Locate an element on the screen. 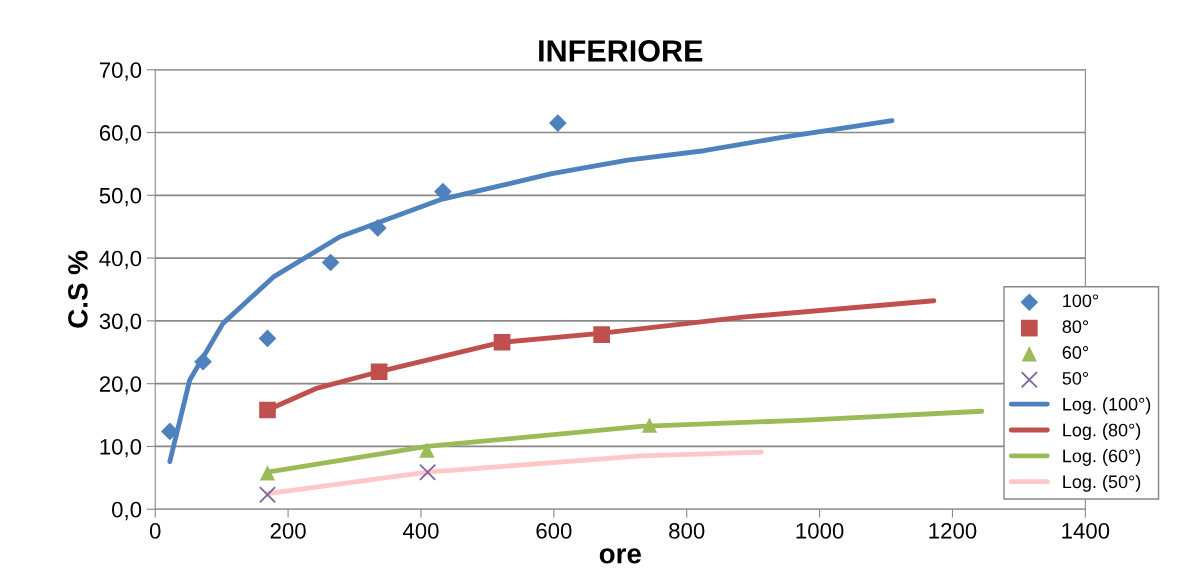 The width and height of the screenshot is (1194, 586). y-tick-label: 50,0 is located at coordinates (120, 197).